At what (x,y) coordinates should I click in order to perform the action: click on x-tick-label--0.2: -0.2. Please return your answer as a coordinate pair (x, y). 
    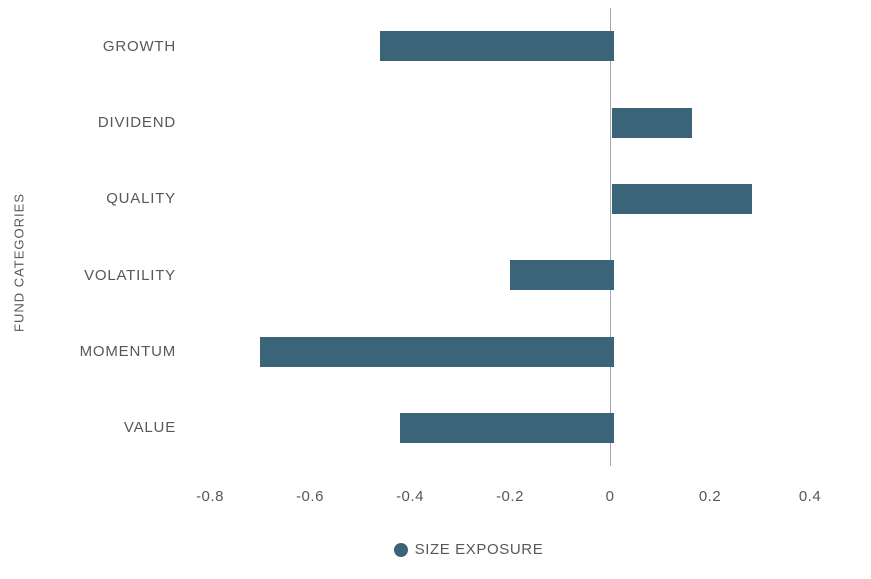
    Looking at the image, I should click on (510, 496).